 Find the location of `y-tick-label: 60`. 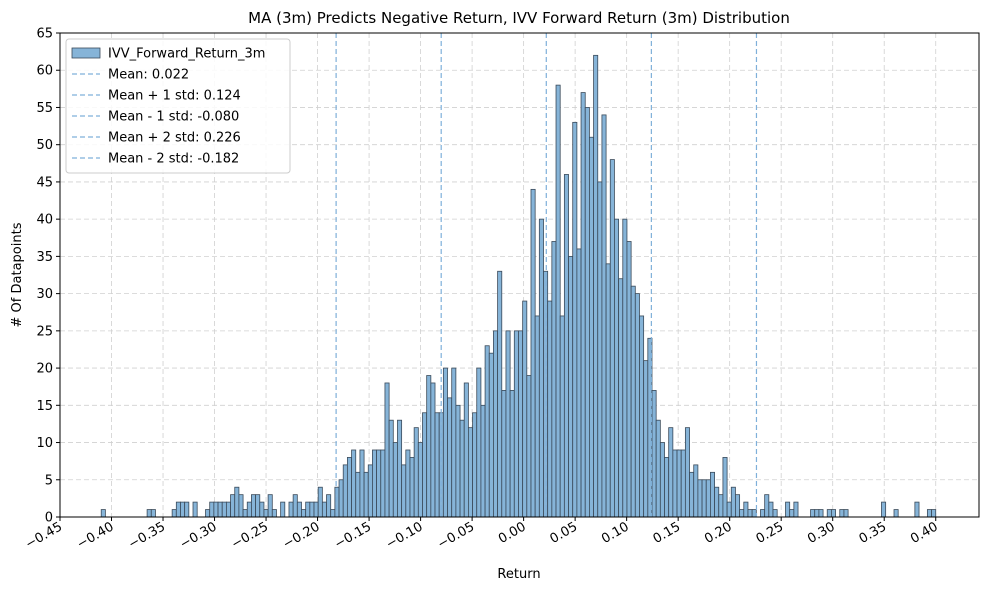

y-tick-label: 60 is located at coordinates (44, 71).